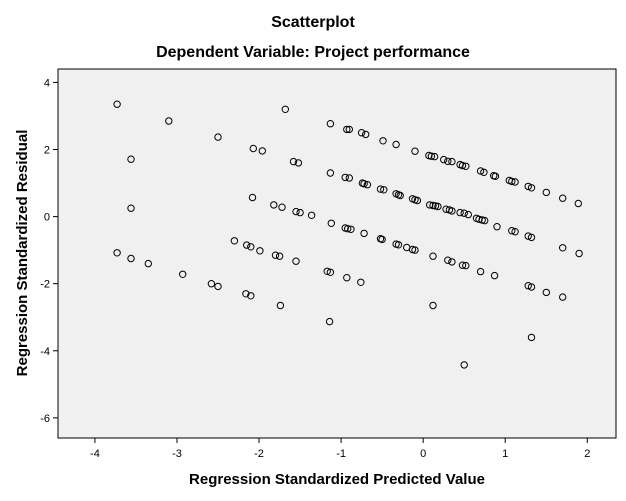 This screenshot has height=501, width=626. What do you see at coordinates (259, 454) in the screenshot?
I see `x-tick-label: -2` at bounding box center [259, 454].